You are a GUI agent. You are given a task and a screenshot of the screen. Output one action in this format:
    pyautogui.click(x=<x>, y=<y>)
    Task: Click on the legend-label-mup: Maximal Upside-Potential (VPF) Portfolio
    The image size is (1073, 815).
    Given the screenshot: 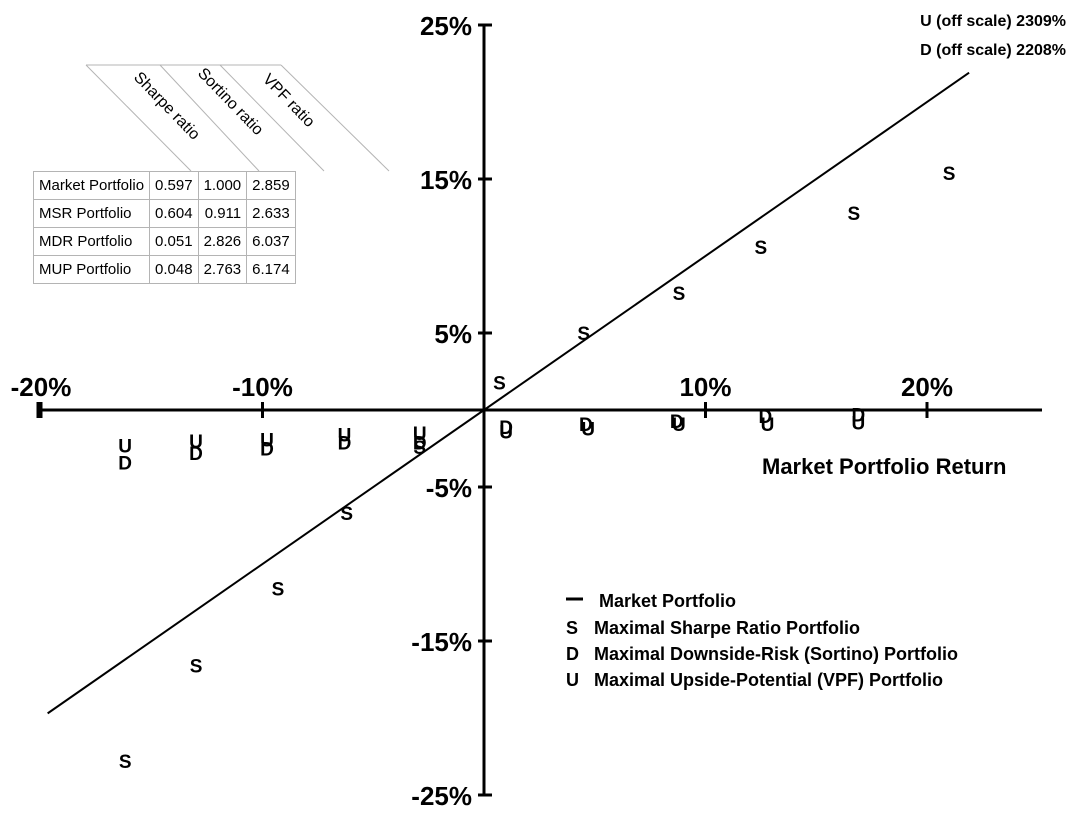 What is the action you would take?
    pyautogui.click(x=768, y=680)
    